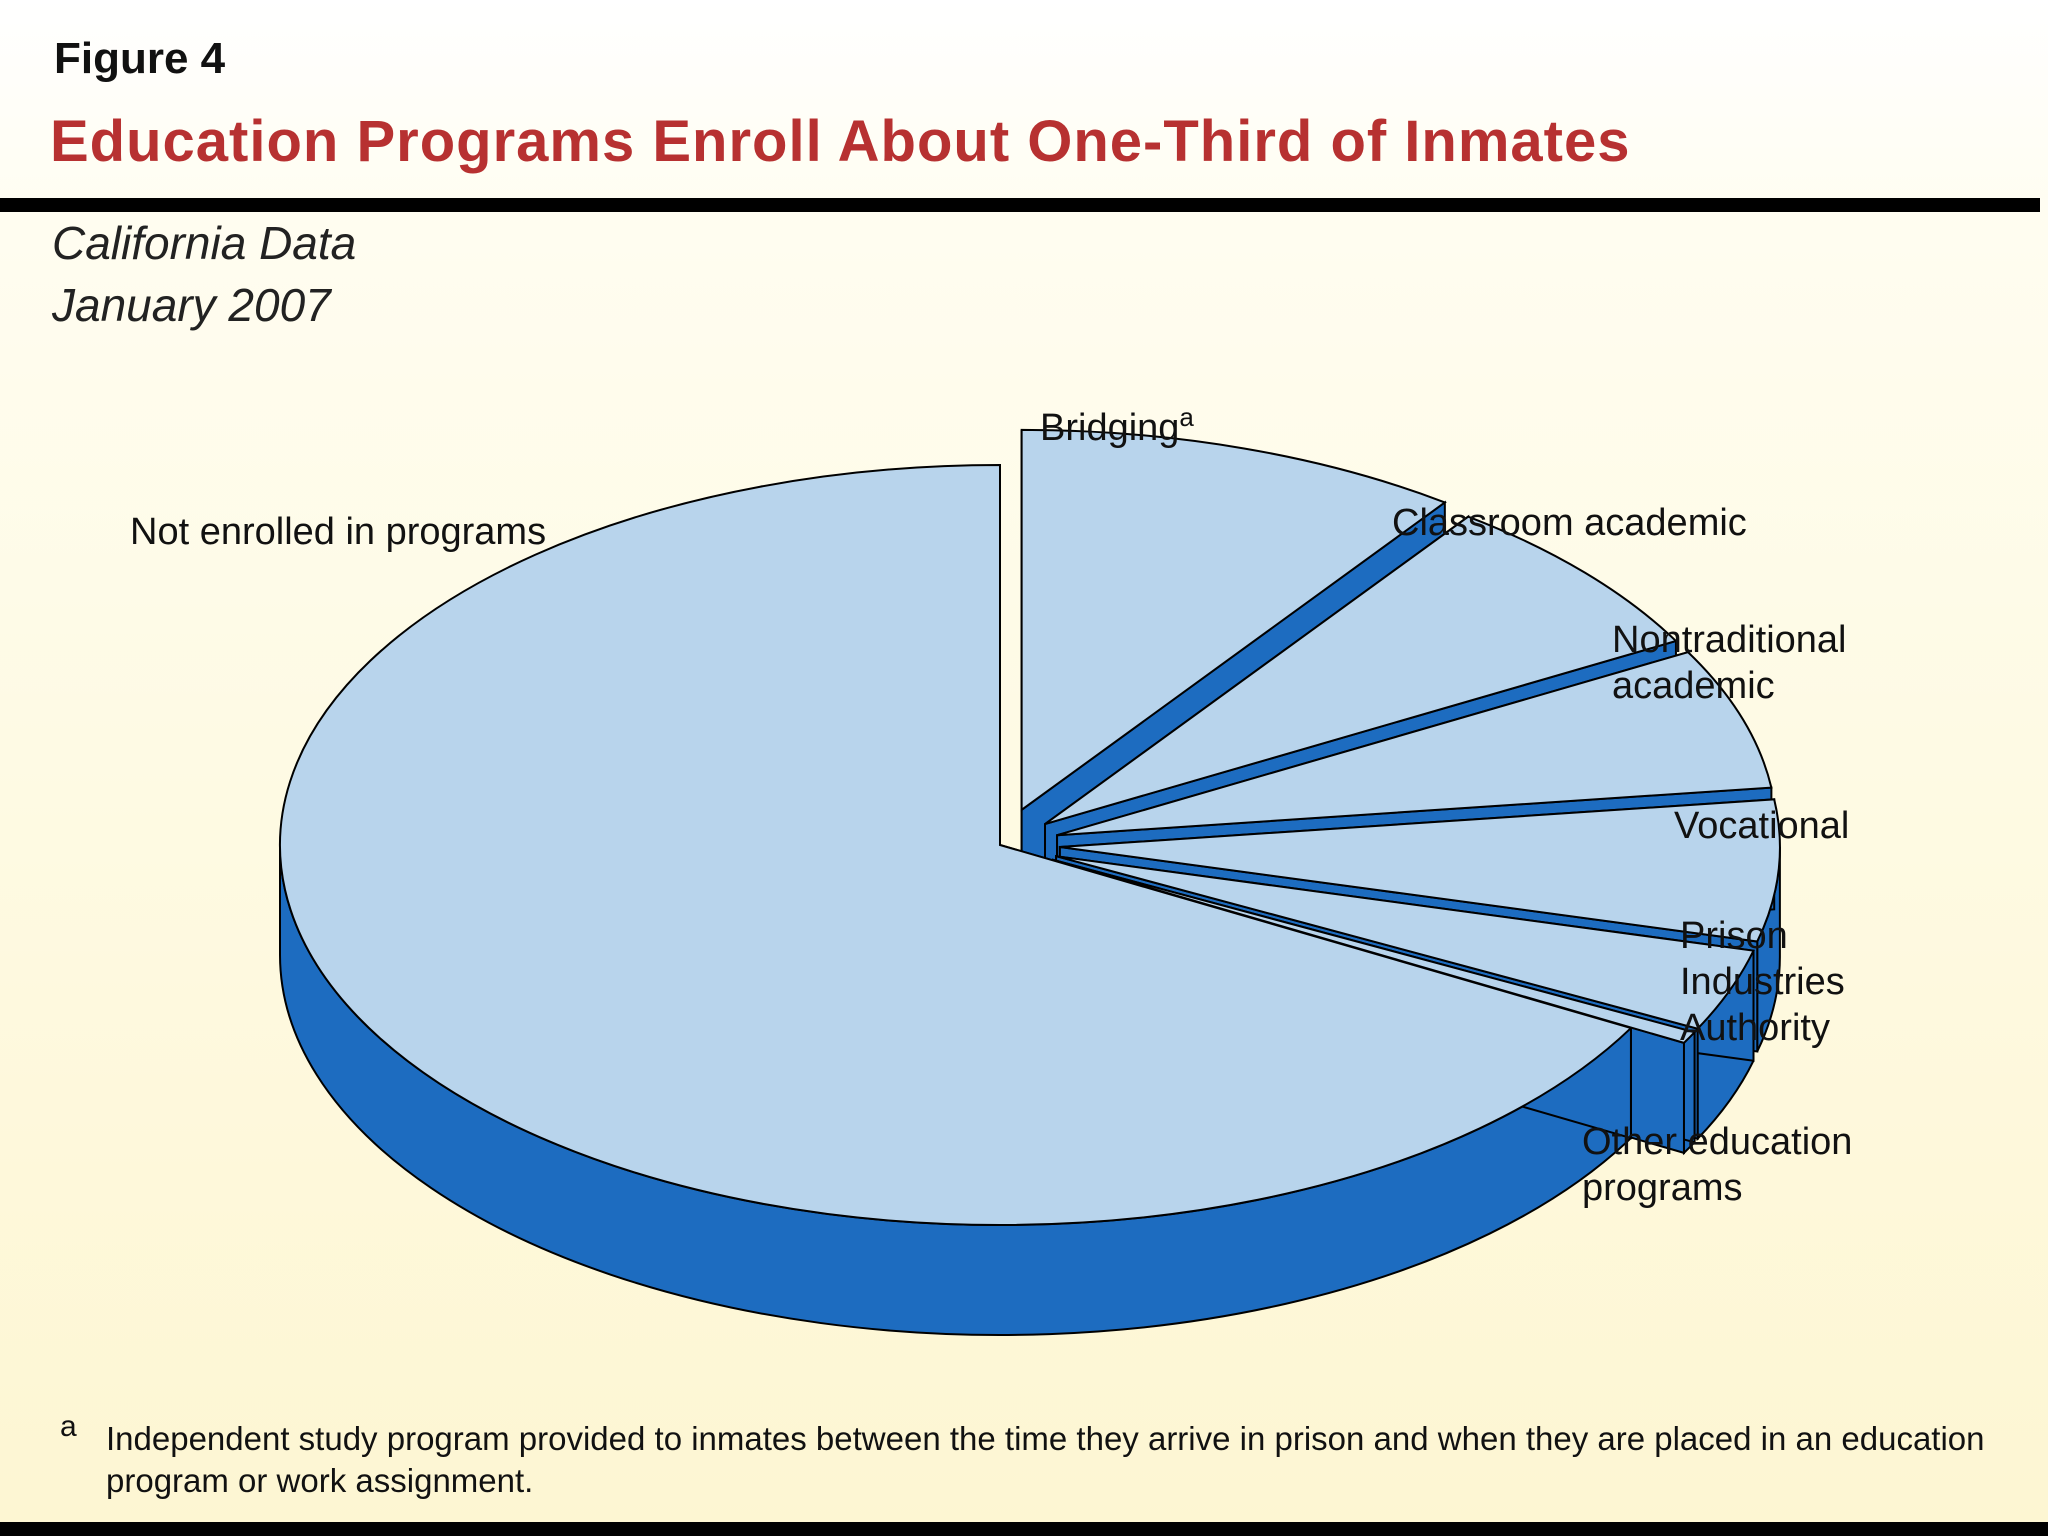 The height and width of the screenshot is (1536, 2048). Describe the element at coordinates (1761, 826) in the screenshot. I see `slice-label-vocational: Vocational` at that location.